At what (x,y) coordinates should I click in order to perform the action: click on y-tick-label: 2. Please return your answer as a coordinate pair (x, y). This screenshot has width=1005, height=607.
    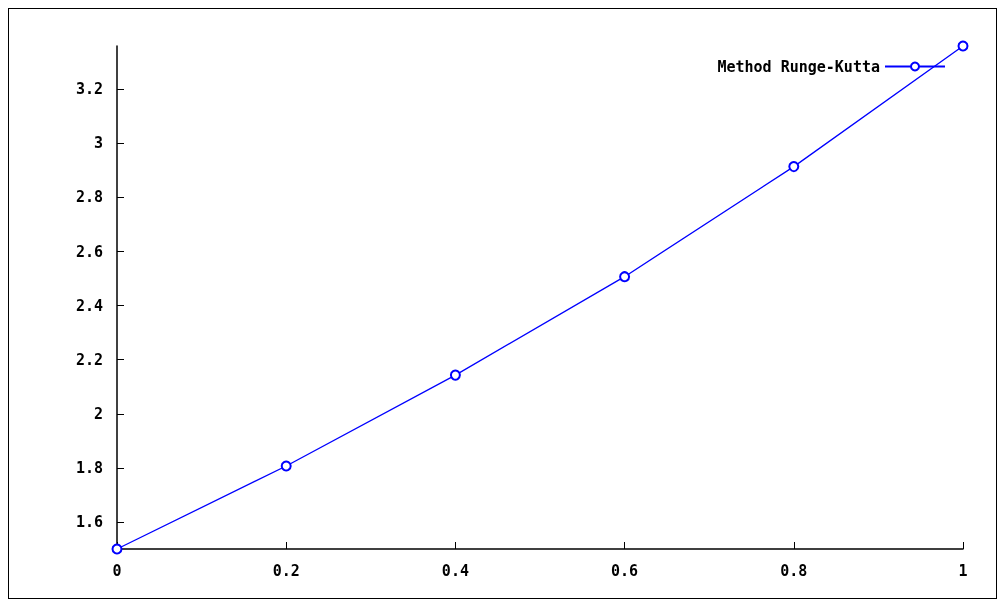
    Looking at the image, I should click on (98, 413).